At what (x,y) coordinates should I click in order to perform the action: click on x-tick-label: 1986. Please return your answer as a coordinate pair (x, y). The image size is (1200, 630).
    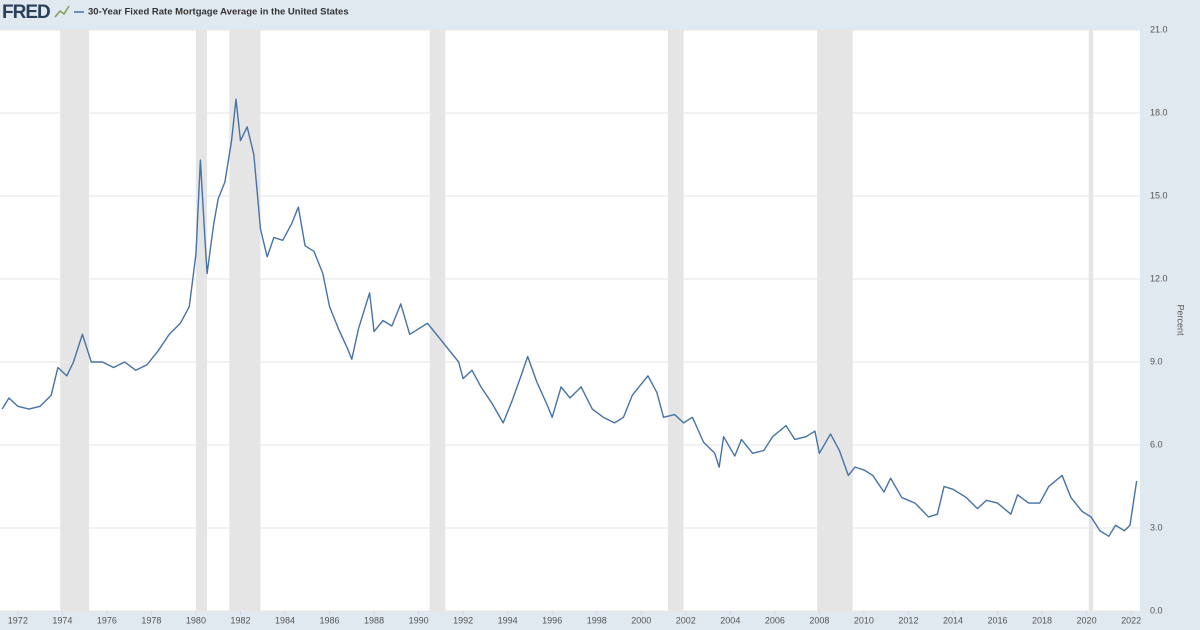
    Looking at the image, I should click on (330, 620).